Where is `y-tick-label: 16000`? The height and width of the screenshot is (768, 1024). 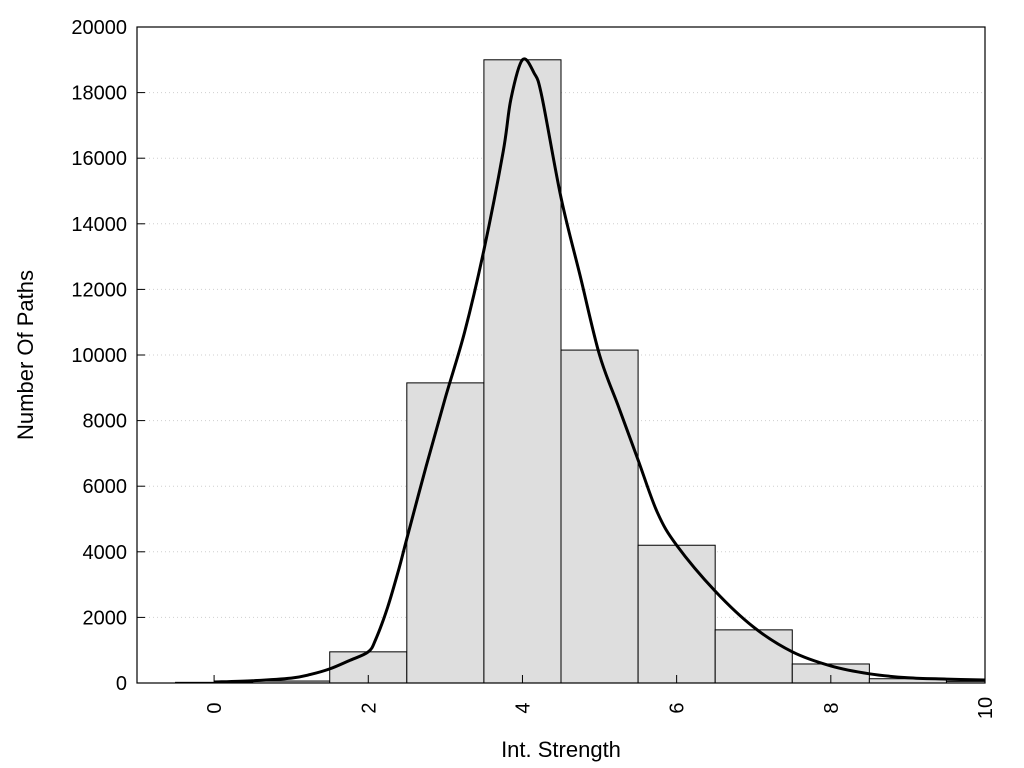 y-tick-label: 16000 is located at coordinates (99, 159).